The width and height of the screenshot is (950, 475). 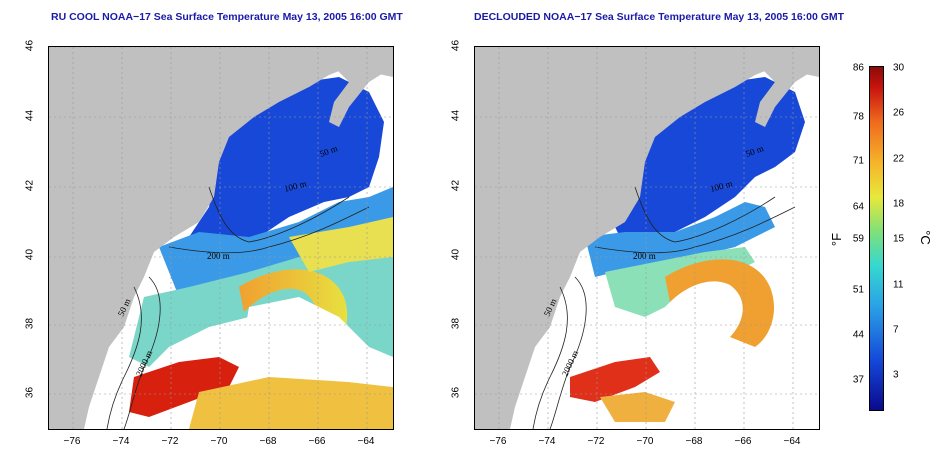 What do you see at coordinates (276, 242) in the screenshot?
I see `left-mid-water` at bounding box center [276, 242].